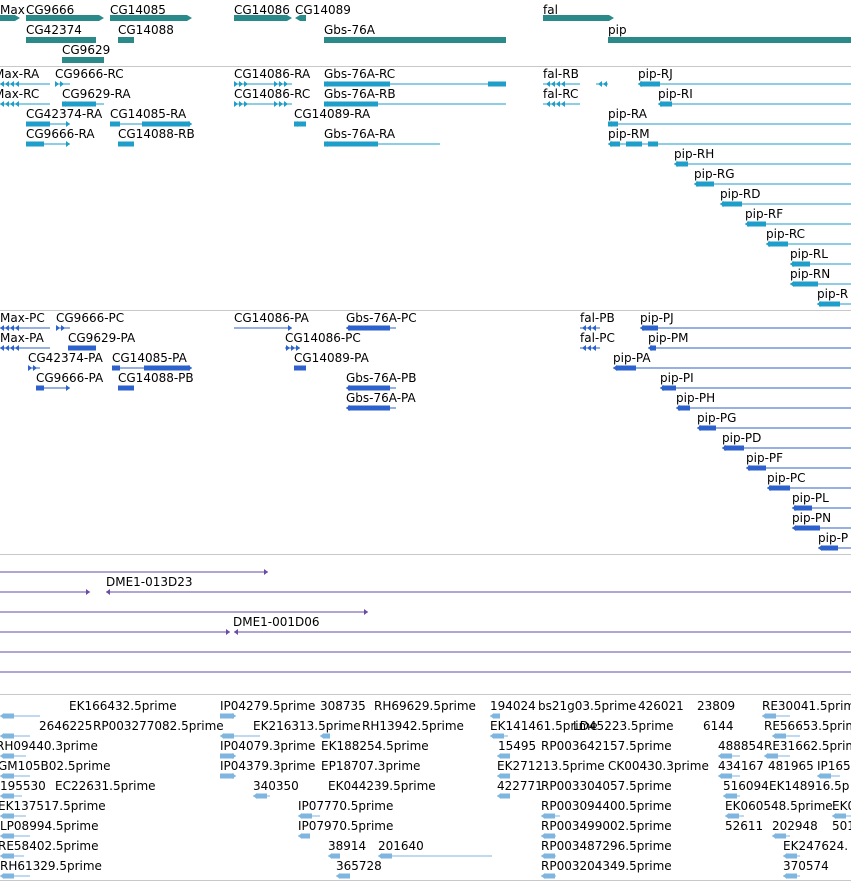 This screenshot has width=851, height=882. What do you see at coordinates (513, 706) in the screenshot?
I see `est-label: 194024` at bounding box center [513, 706].